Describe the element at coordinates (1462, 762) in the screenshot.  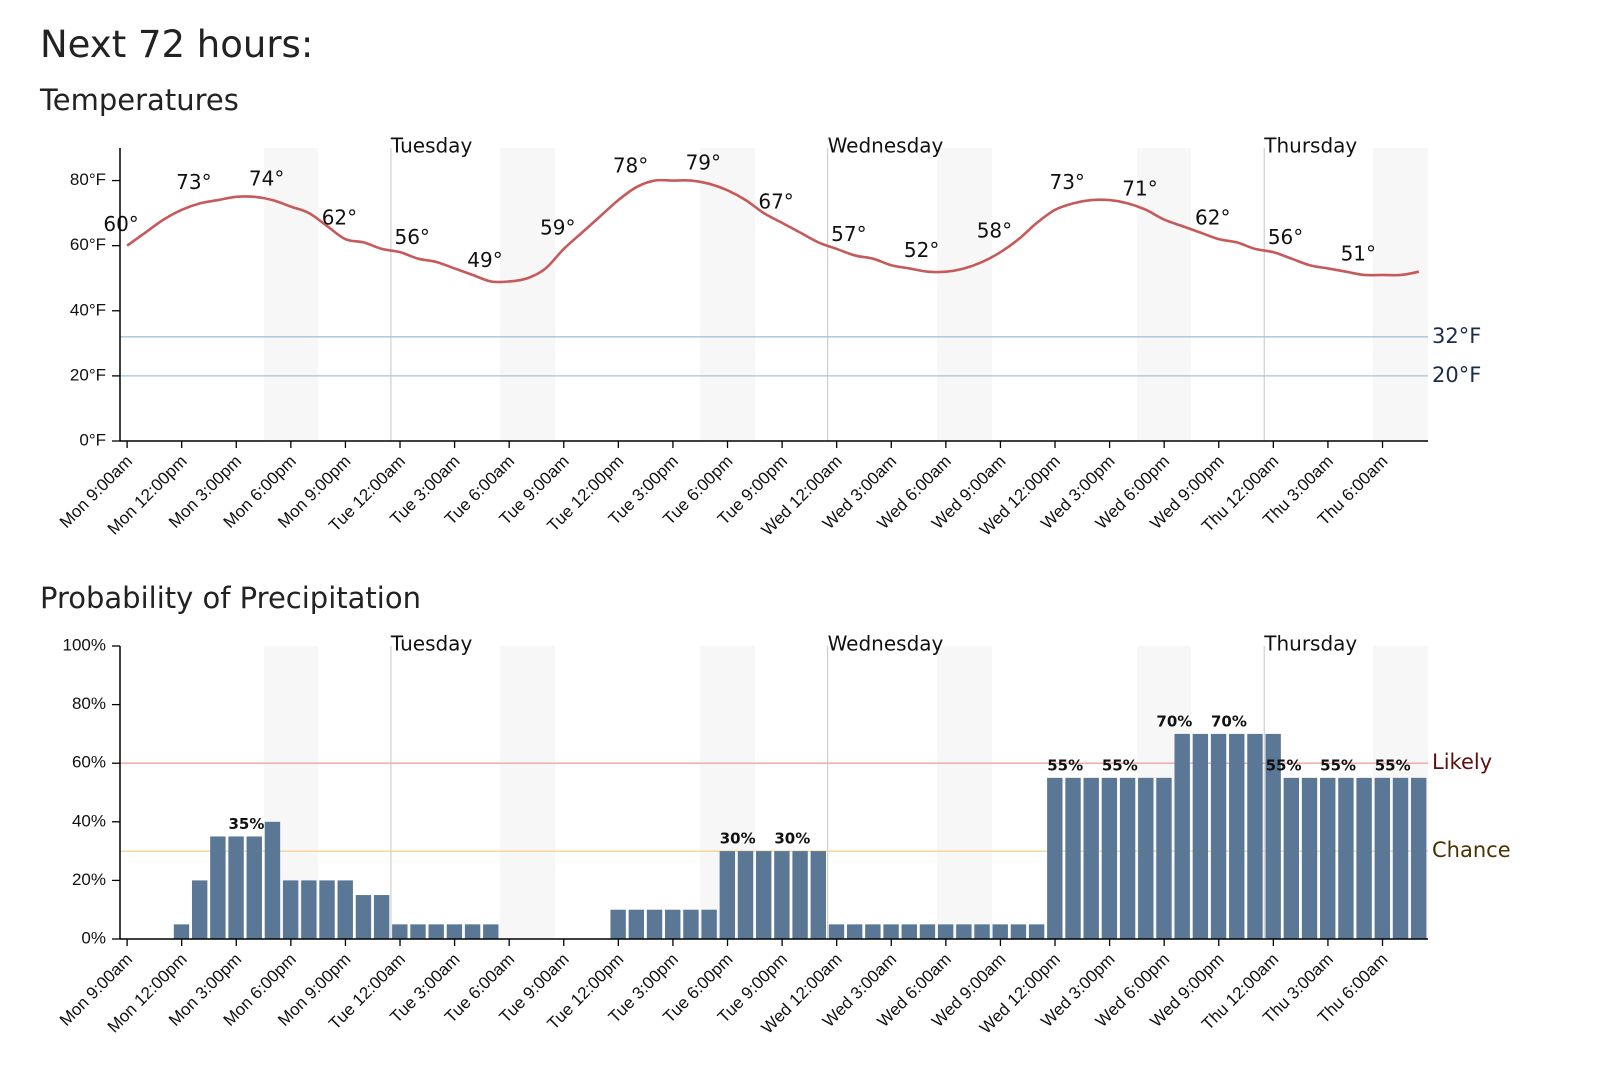
I see `reference-label: Likely` at that location.